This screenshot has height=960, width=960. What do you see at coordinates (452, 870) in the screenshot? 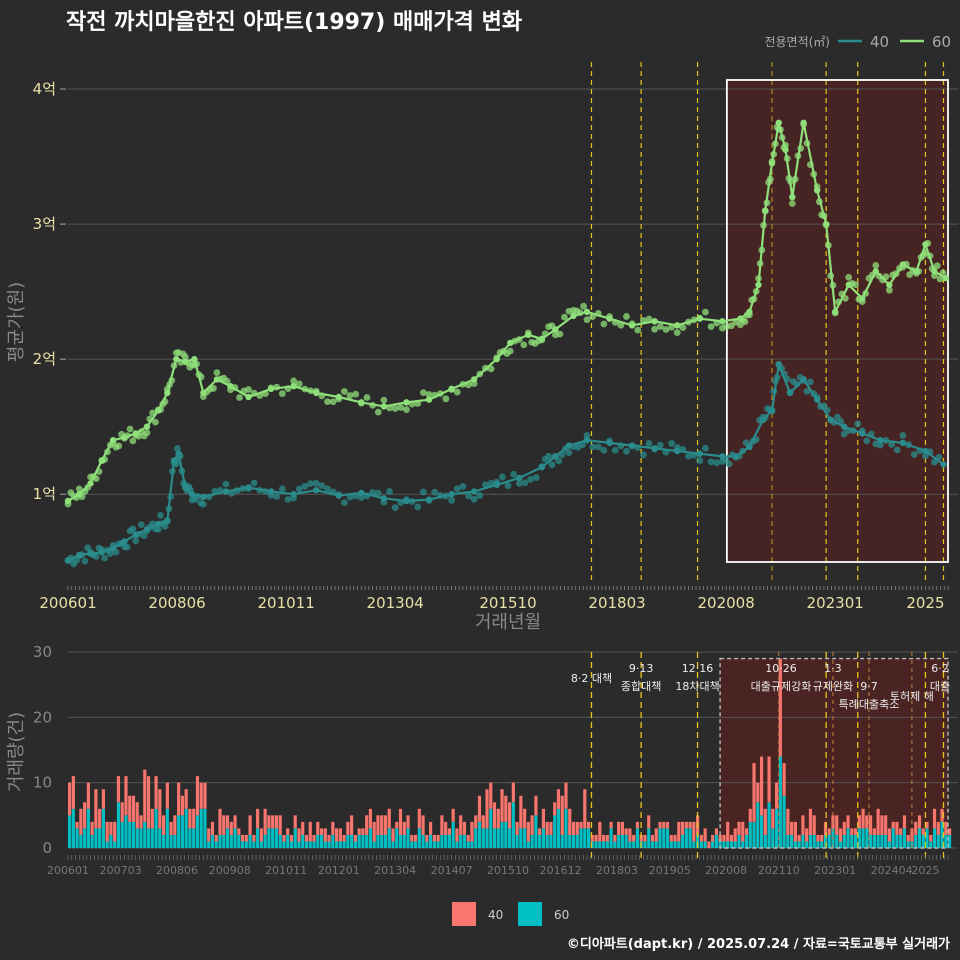
I see `x-tick-label: 201407` at bounding box center [452, 870].